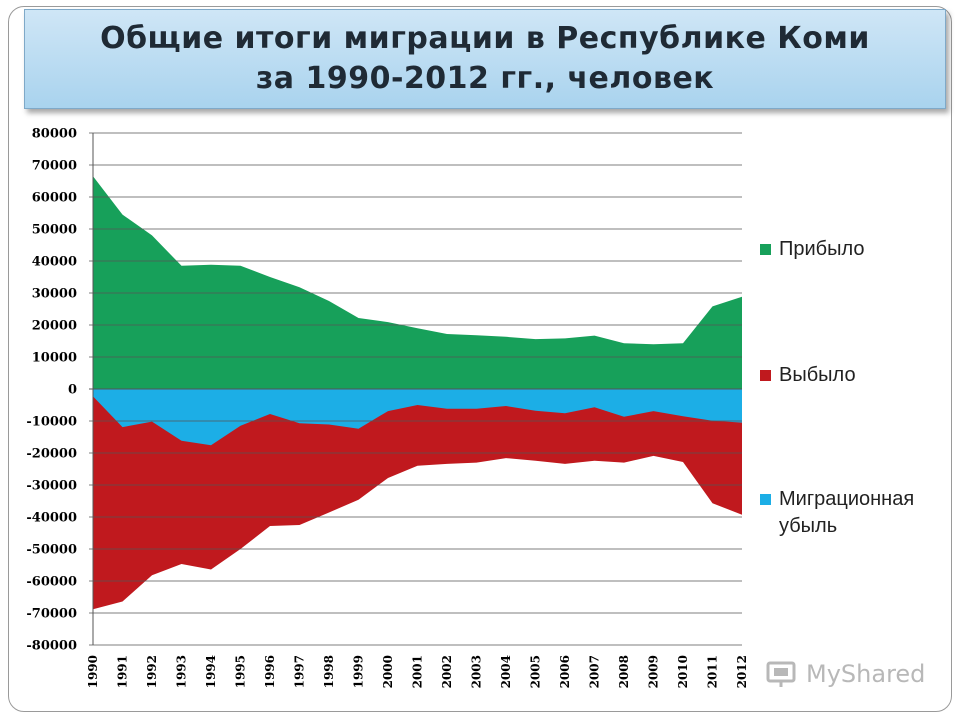  Describe the element at coordinates (54, 230) in the screenshot. I see `y-tick-label: 50000` at that location.